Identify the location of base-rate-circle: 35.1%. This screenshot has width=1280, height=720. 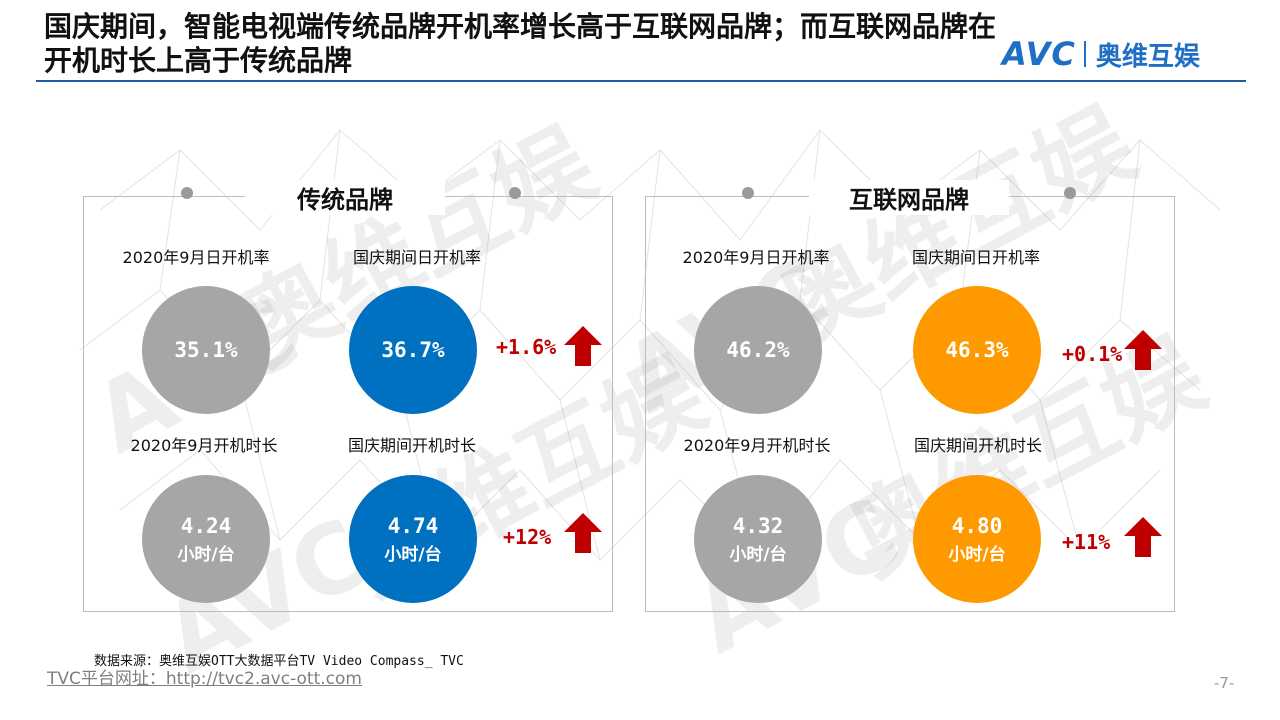
(206, 350).